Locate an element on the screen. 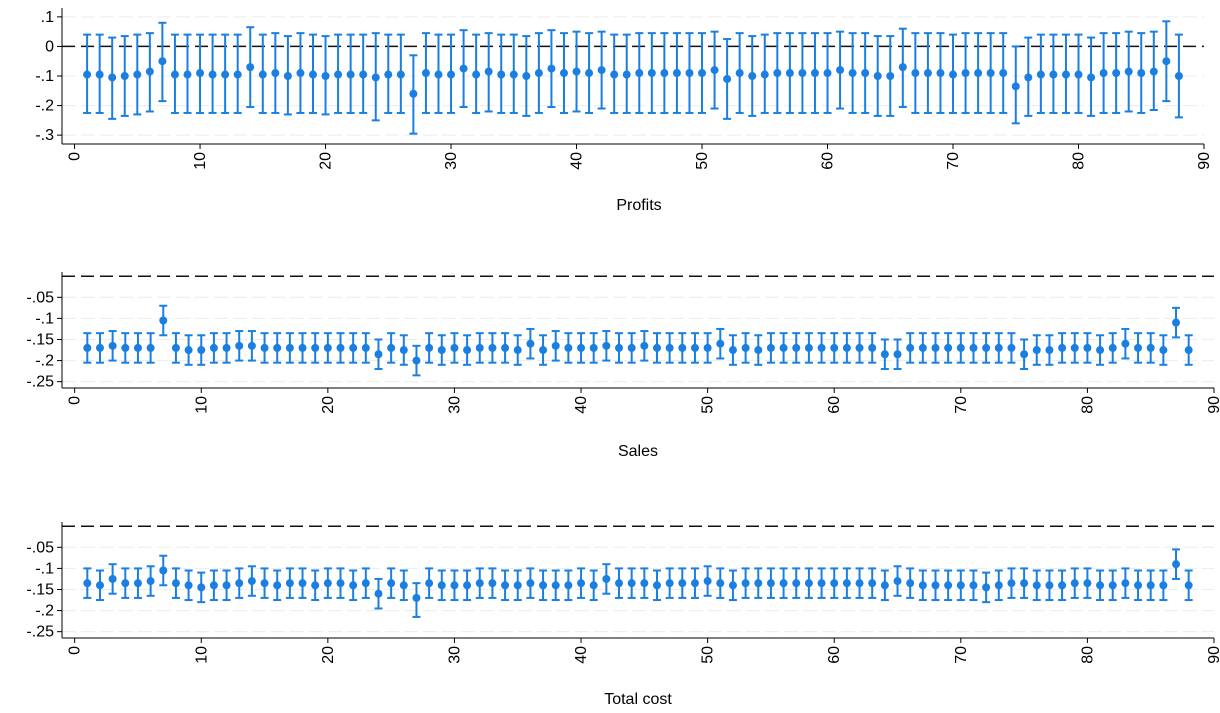 Image resolution: width=1220 pixels, height=713 pixels. profits-y-tick-label-4: -.3 is located at coordinates (44, 135).